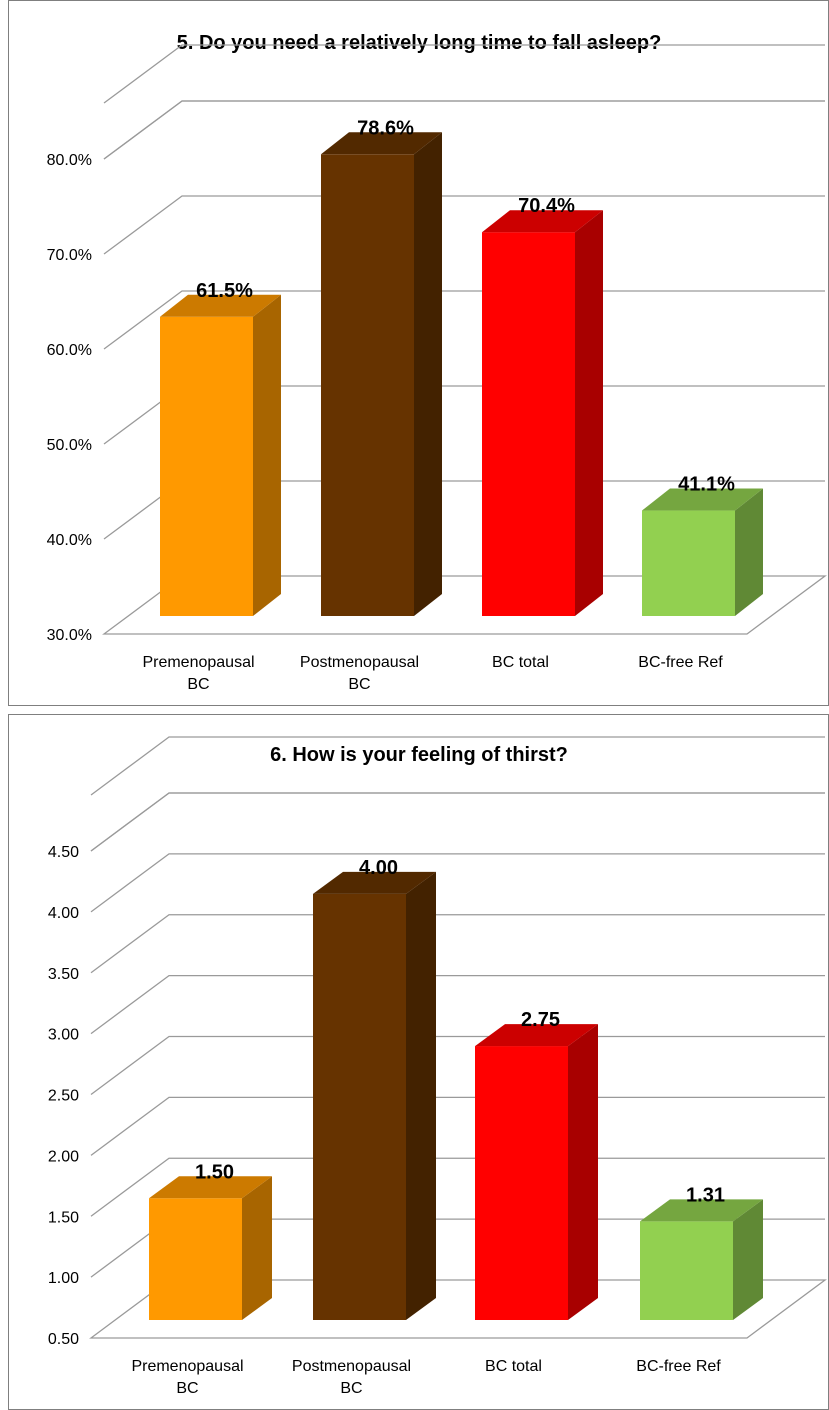  Describe the element at coordinates (63, 1217) in the screenshot. I see `y-tick-label: 1.50` at that location.